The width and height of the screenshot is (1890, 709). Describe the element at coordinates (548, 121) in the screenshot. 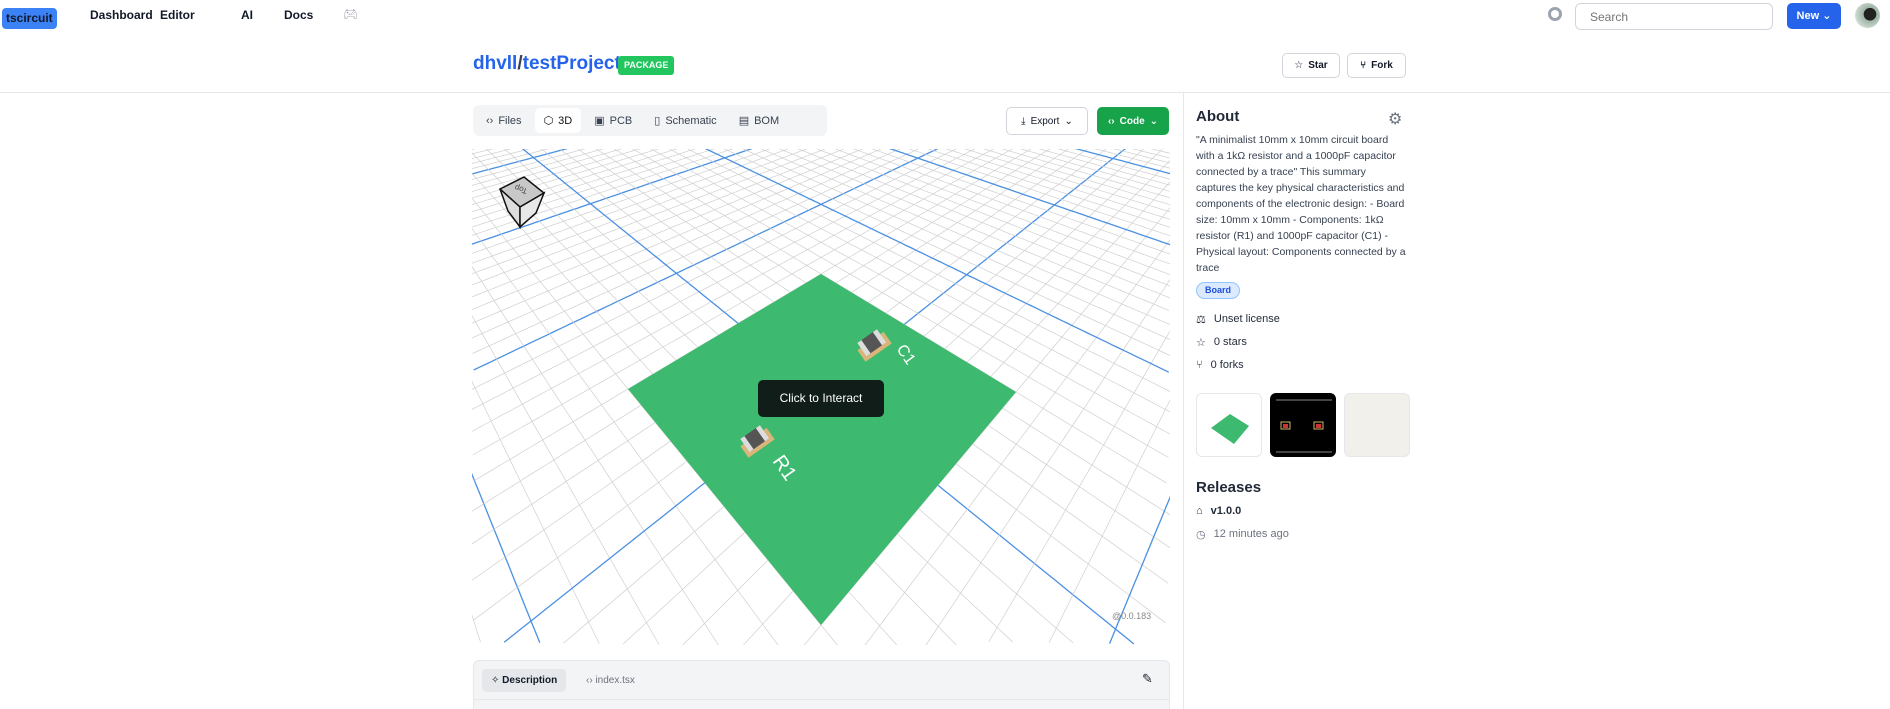

I see `cube-icon: ⬡` at that location.